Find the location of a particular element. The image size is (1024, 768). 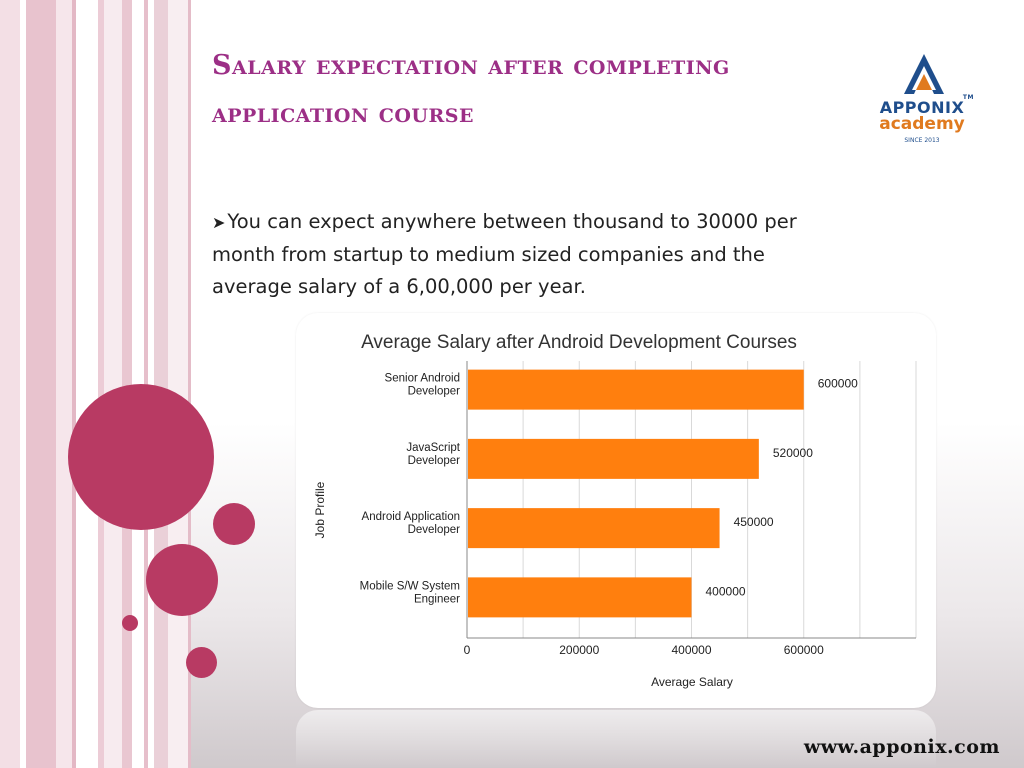

data-label: 400000 is located at coordinates (726, 591).